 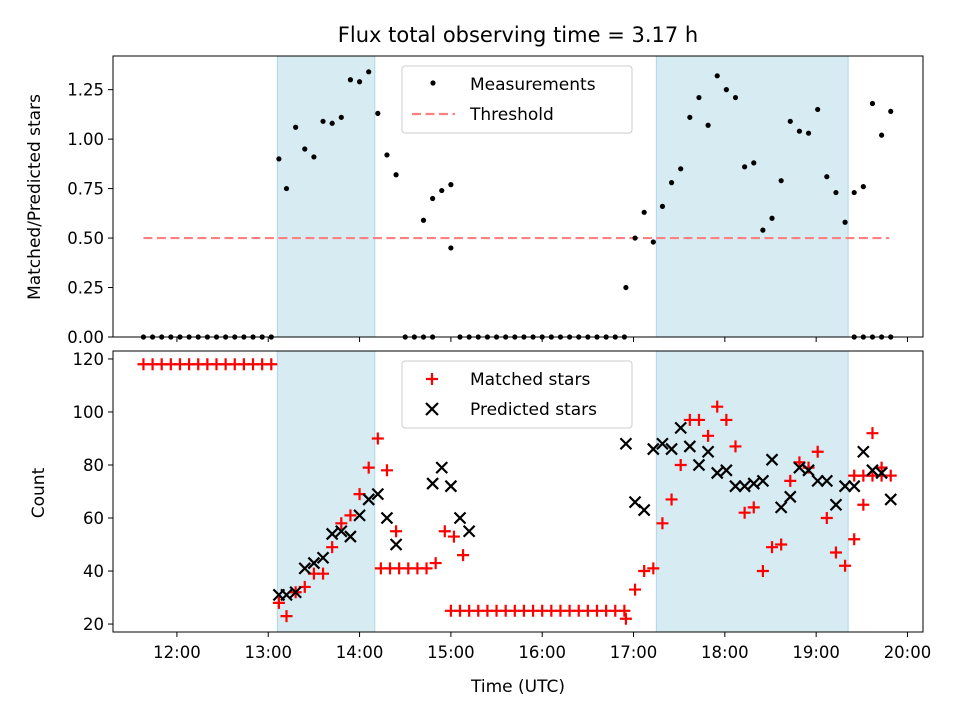 I want to click on top-legend-frame, so click(x=517, y=99).